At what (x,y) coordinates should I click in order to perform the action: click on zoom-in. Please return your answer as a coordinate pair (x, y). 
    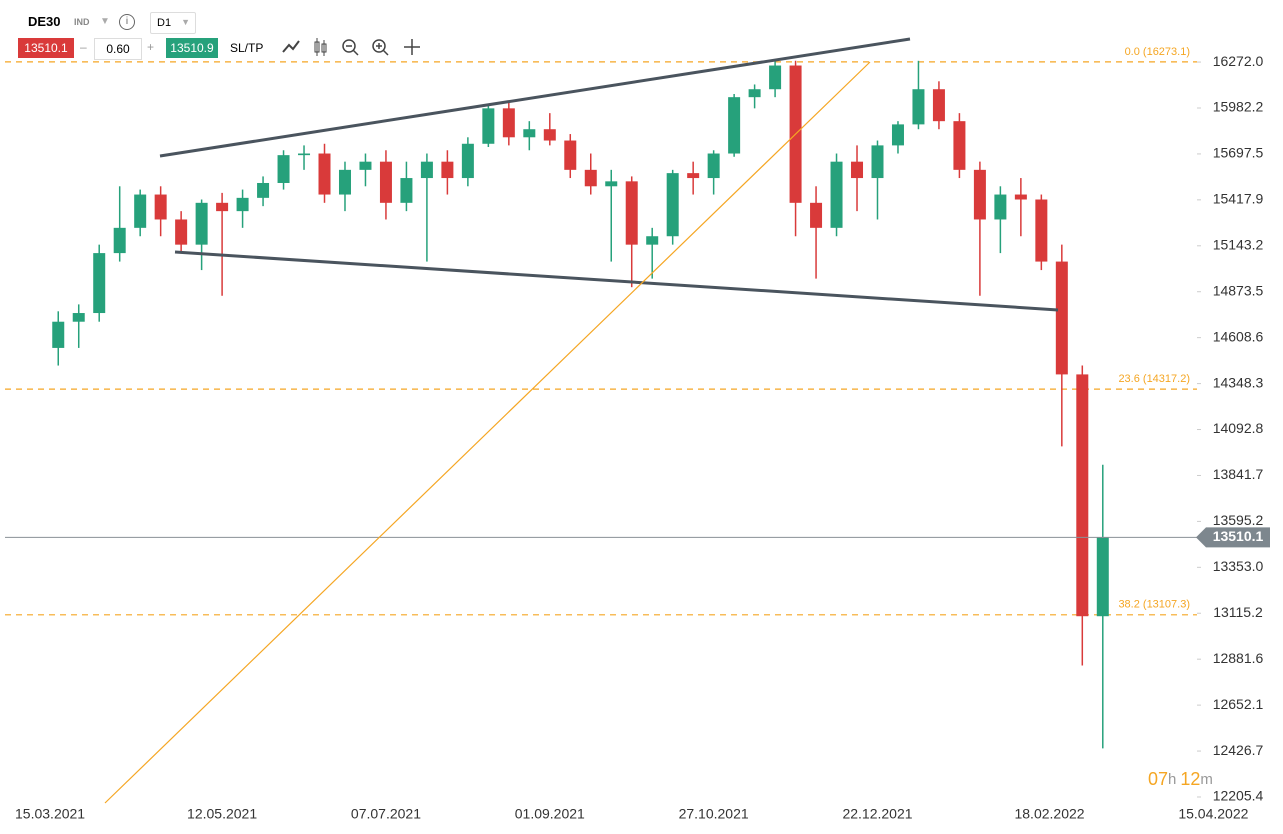
    Looking at the image, I should click on (380, 47).